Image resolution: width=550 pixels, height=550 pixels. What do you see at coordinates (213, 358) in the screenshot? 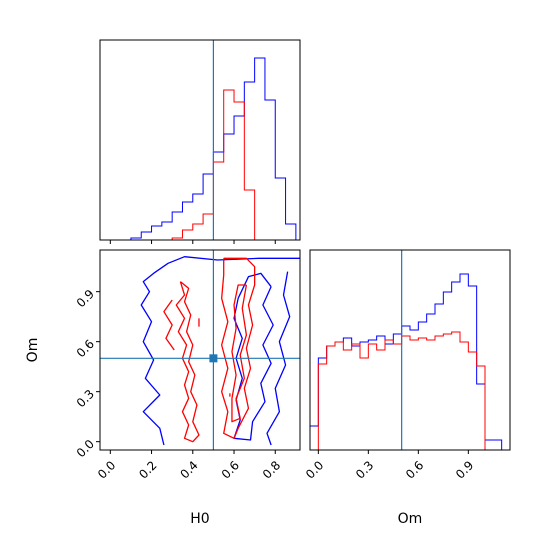
I see `truth-marker` at bounding box center [213, 358].